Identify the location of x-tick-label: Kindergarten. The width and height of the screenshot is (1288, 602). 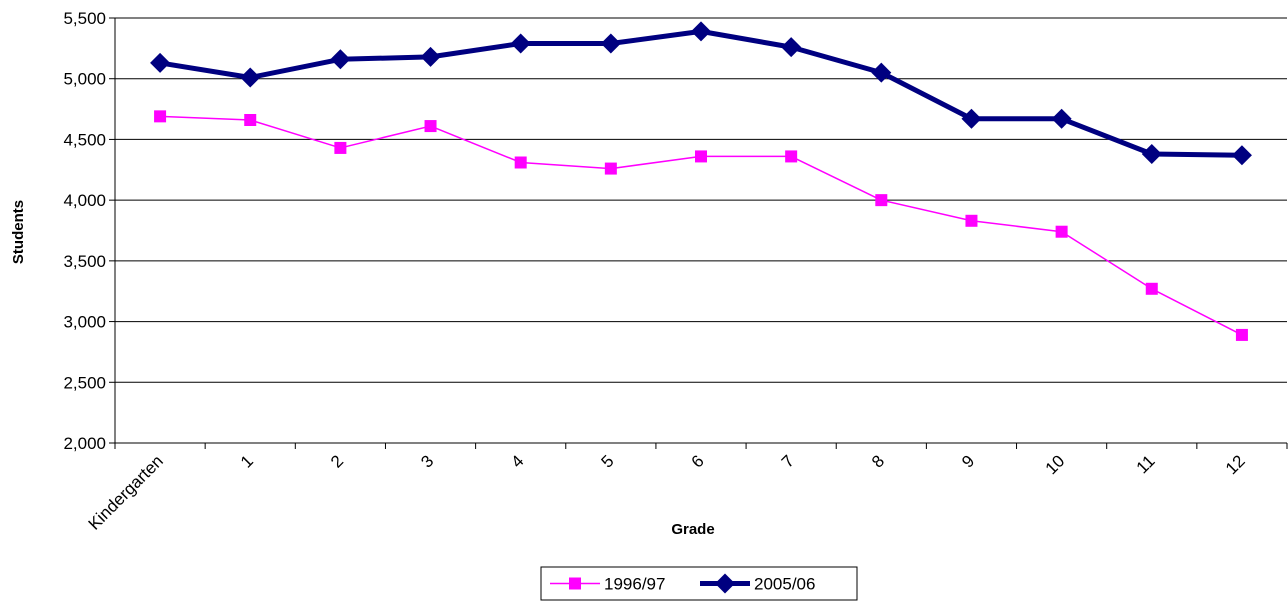
(126, 492).